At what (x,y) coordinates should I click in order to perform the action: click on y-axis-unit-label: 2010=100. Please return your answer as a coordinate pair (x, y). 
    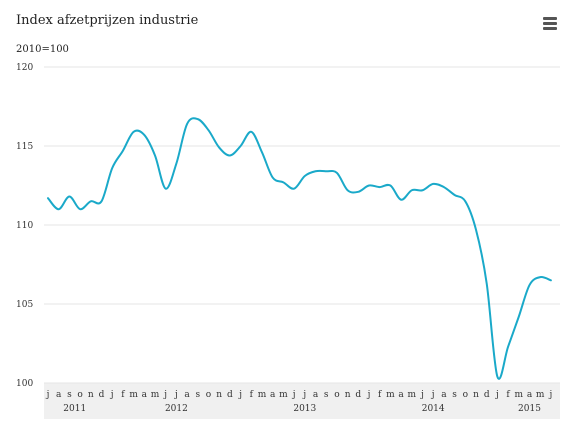
    Looking at the image, I should click on (42, 49).